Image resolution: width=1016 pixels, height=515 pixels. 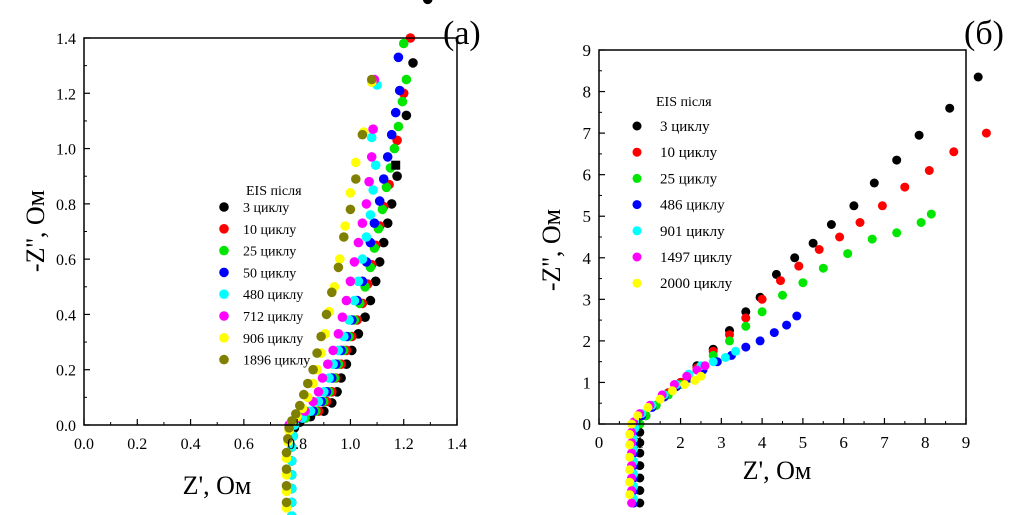 What do you see at coordinates (328, 364) in the screenshot?
I see `chart-a-point-s5-p6` at bounding box center [328, 364].